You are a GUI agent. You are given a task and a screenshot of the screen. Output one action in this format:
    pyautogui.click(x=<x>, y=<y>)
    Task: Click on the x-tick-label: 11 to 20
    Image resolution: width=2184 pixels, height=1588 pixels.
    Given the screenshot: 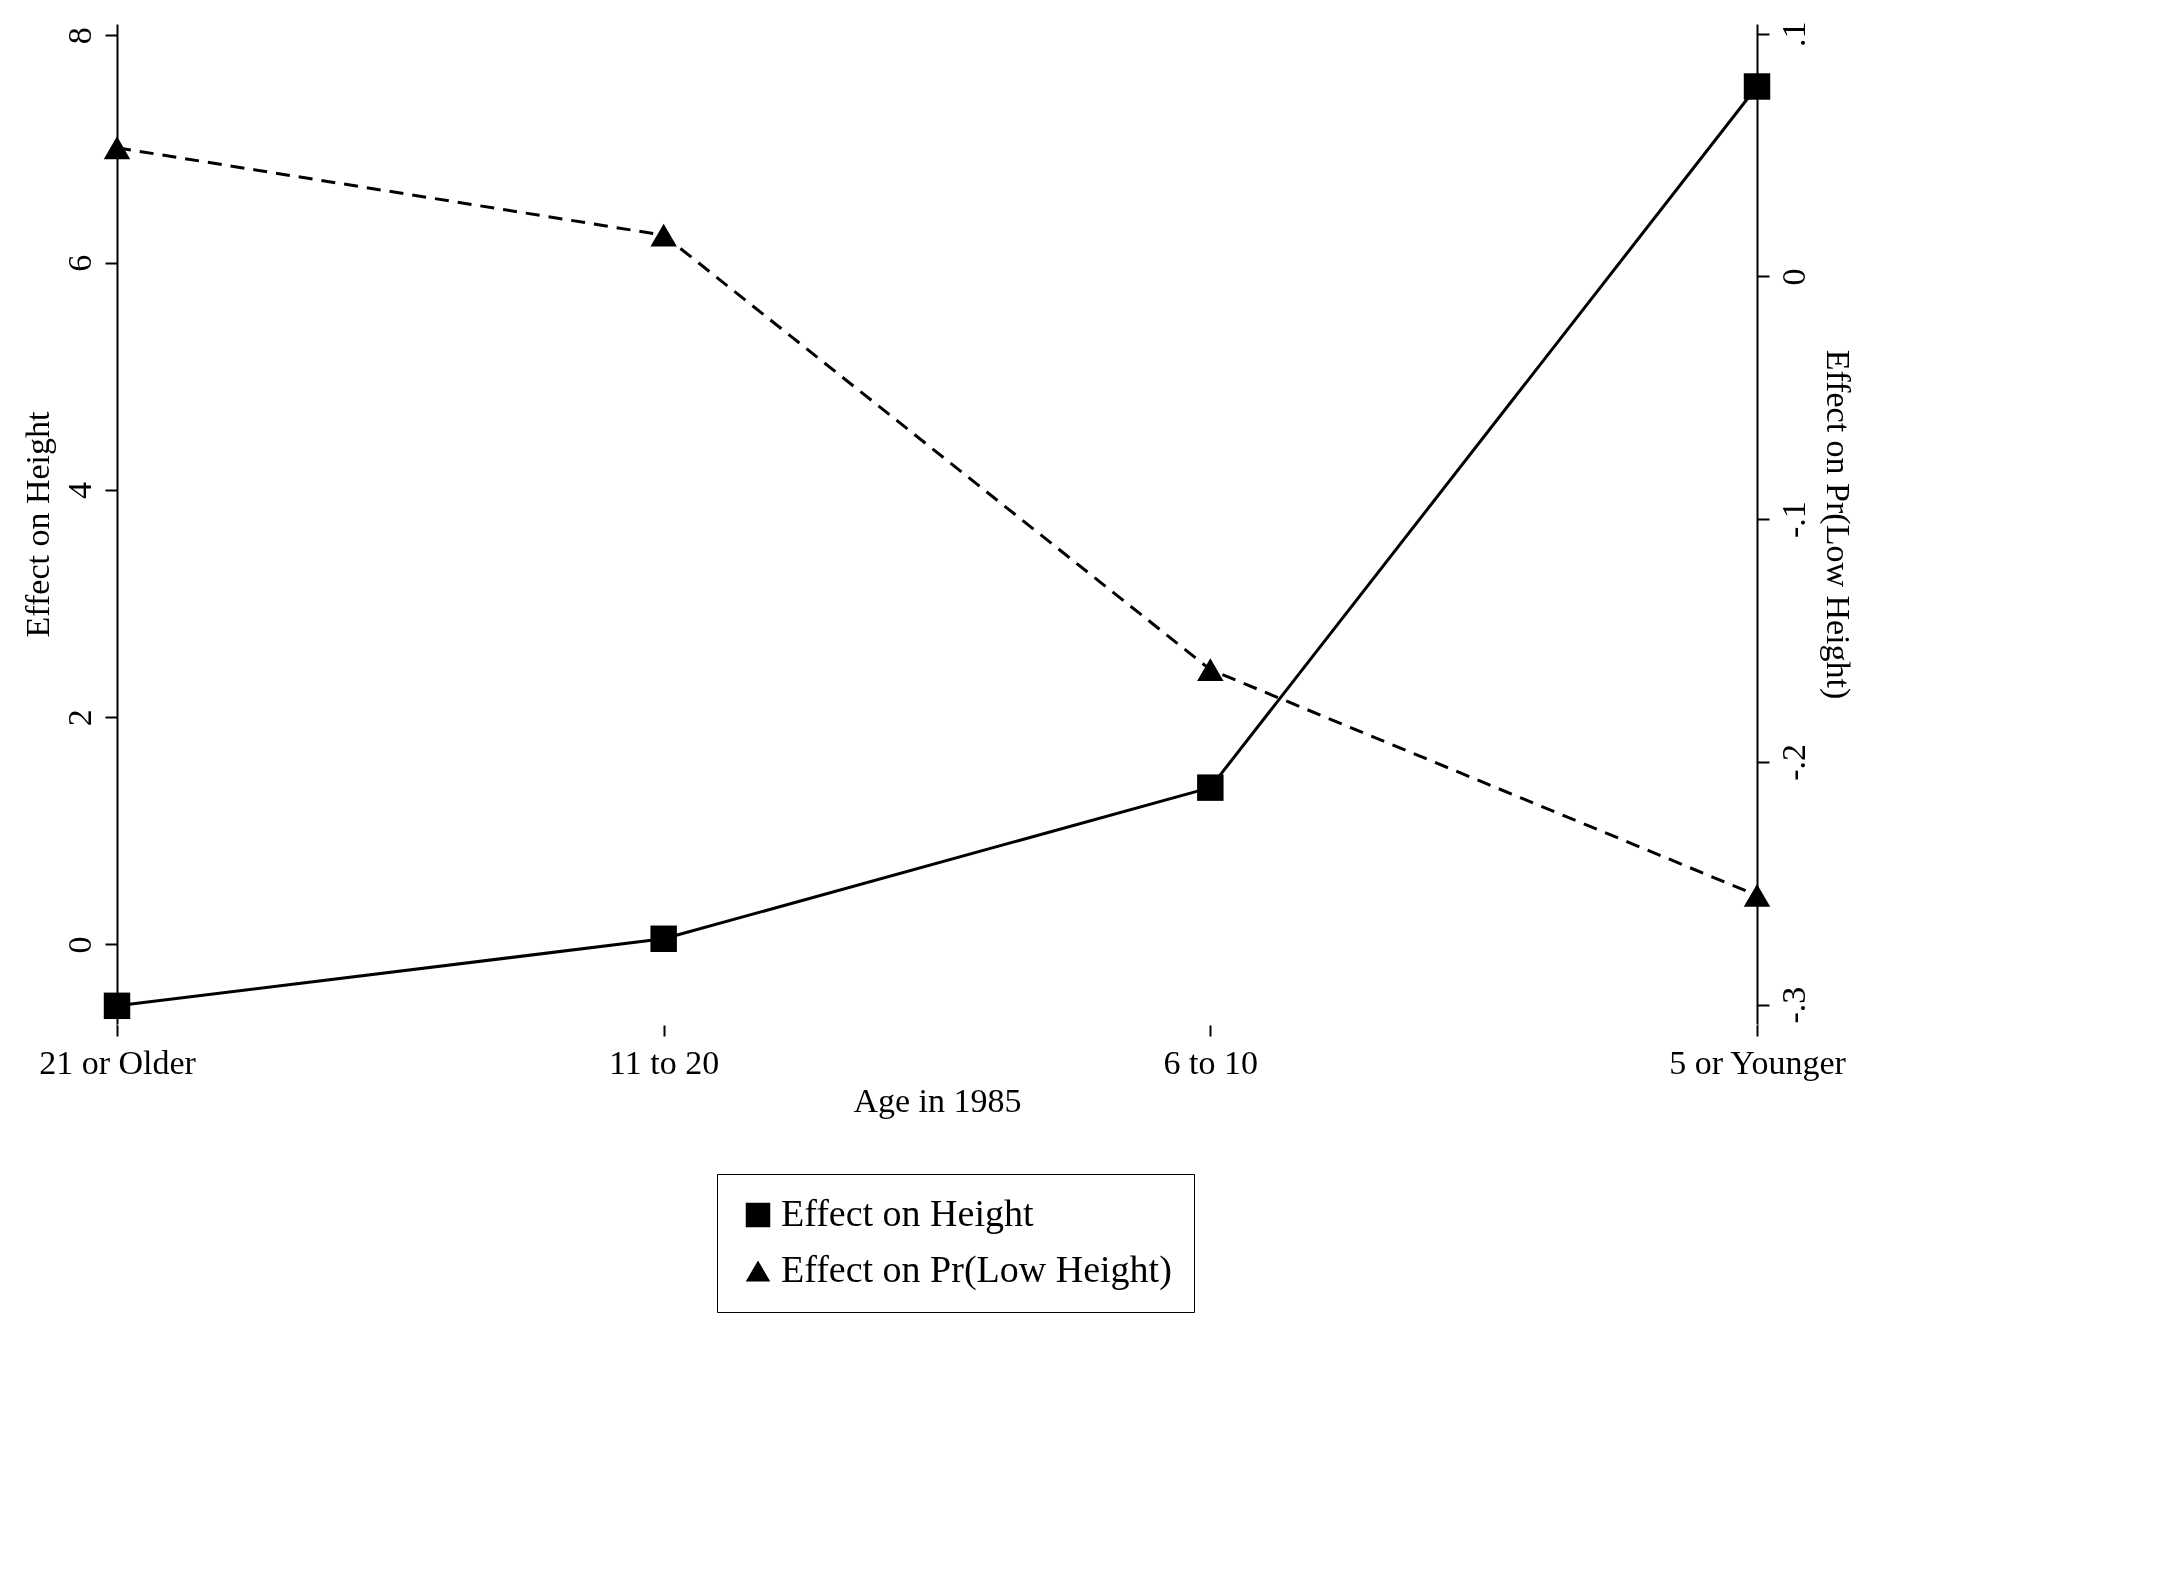 What is the action you would take?
    pyautogui.click(x=664, y=1062)
    